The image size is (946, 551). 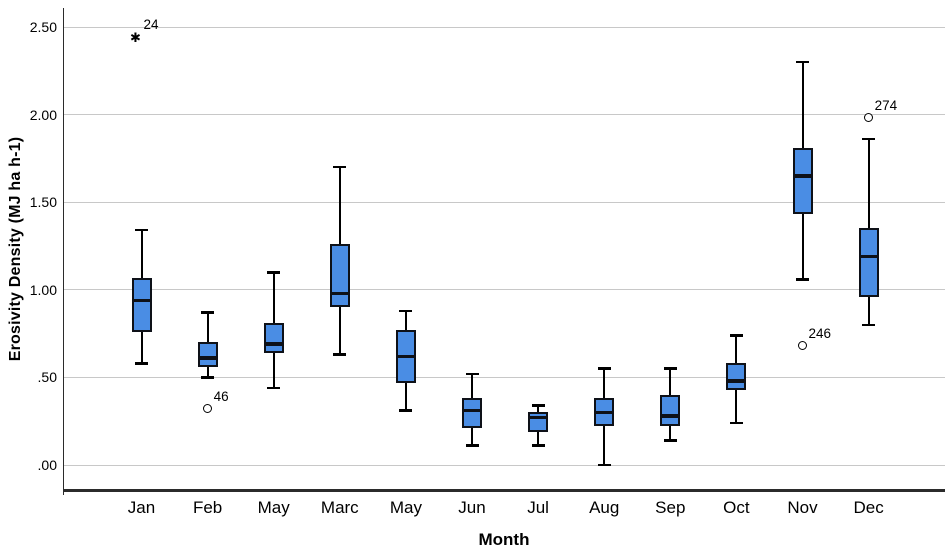 I want to click on whisker-cap-low-3-marc, so click(x=340, y=354).